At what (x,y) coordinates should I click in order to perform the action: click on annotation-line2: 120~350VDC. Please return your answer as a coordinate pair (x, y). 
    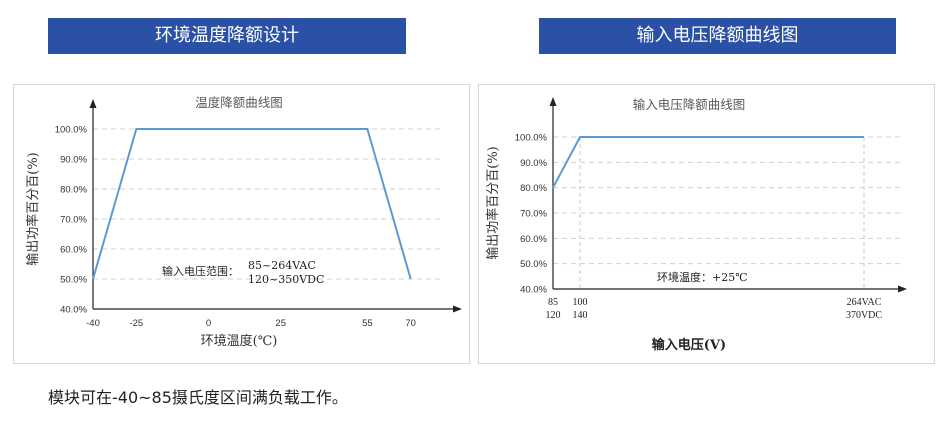
    Looking at the image, I should click on (286, 279).